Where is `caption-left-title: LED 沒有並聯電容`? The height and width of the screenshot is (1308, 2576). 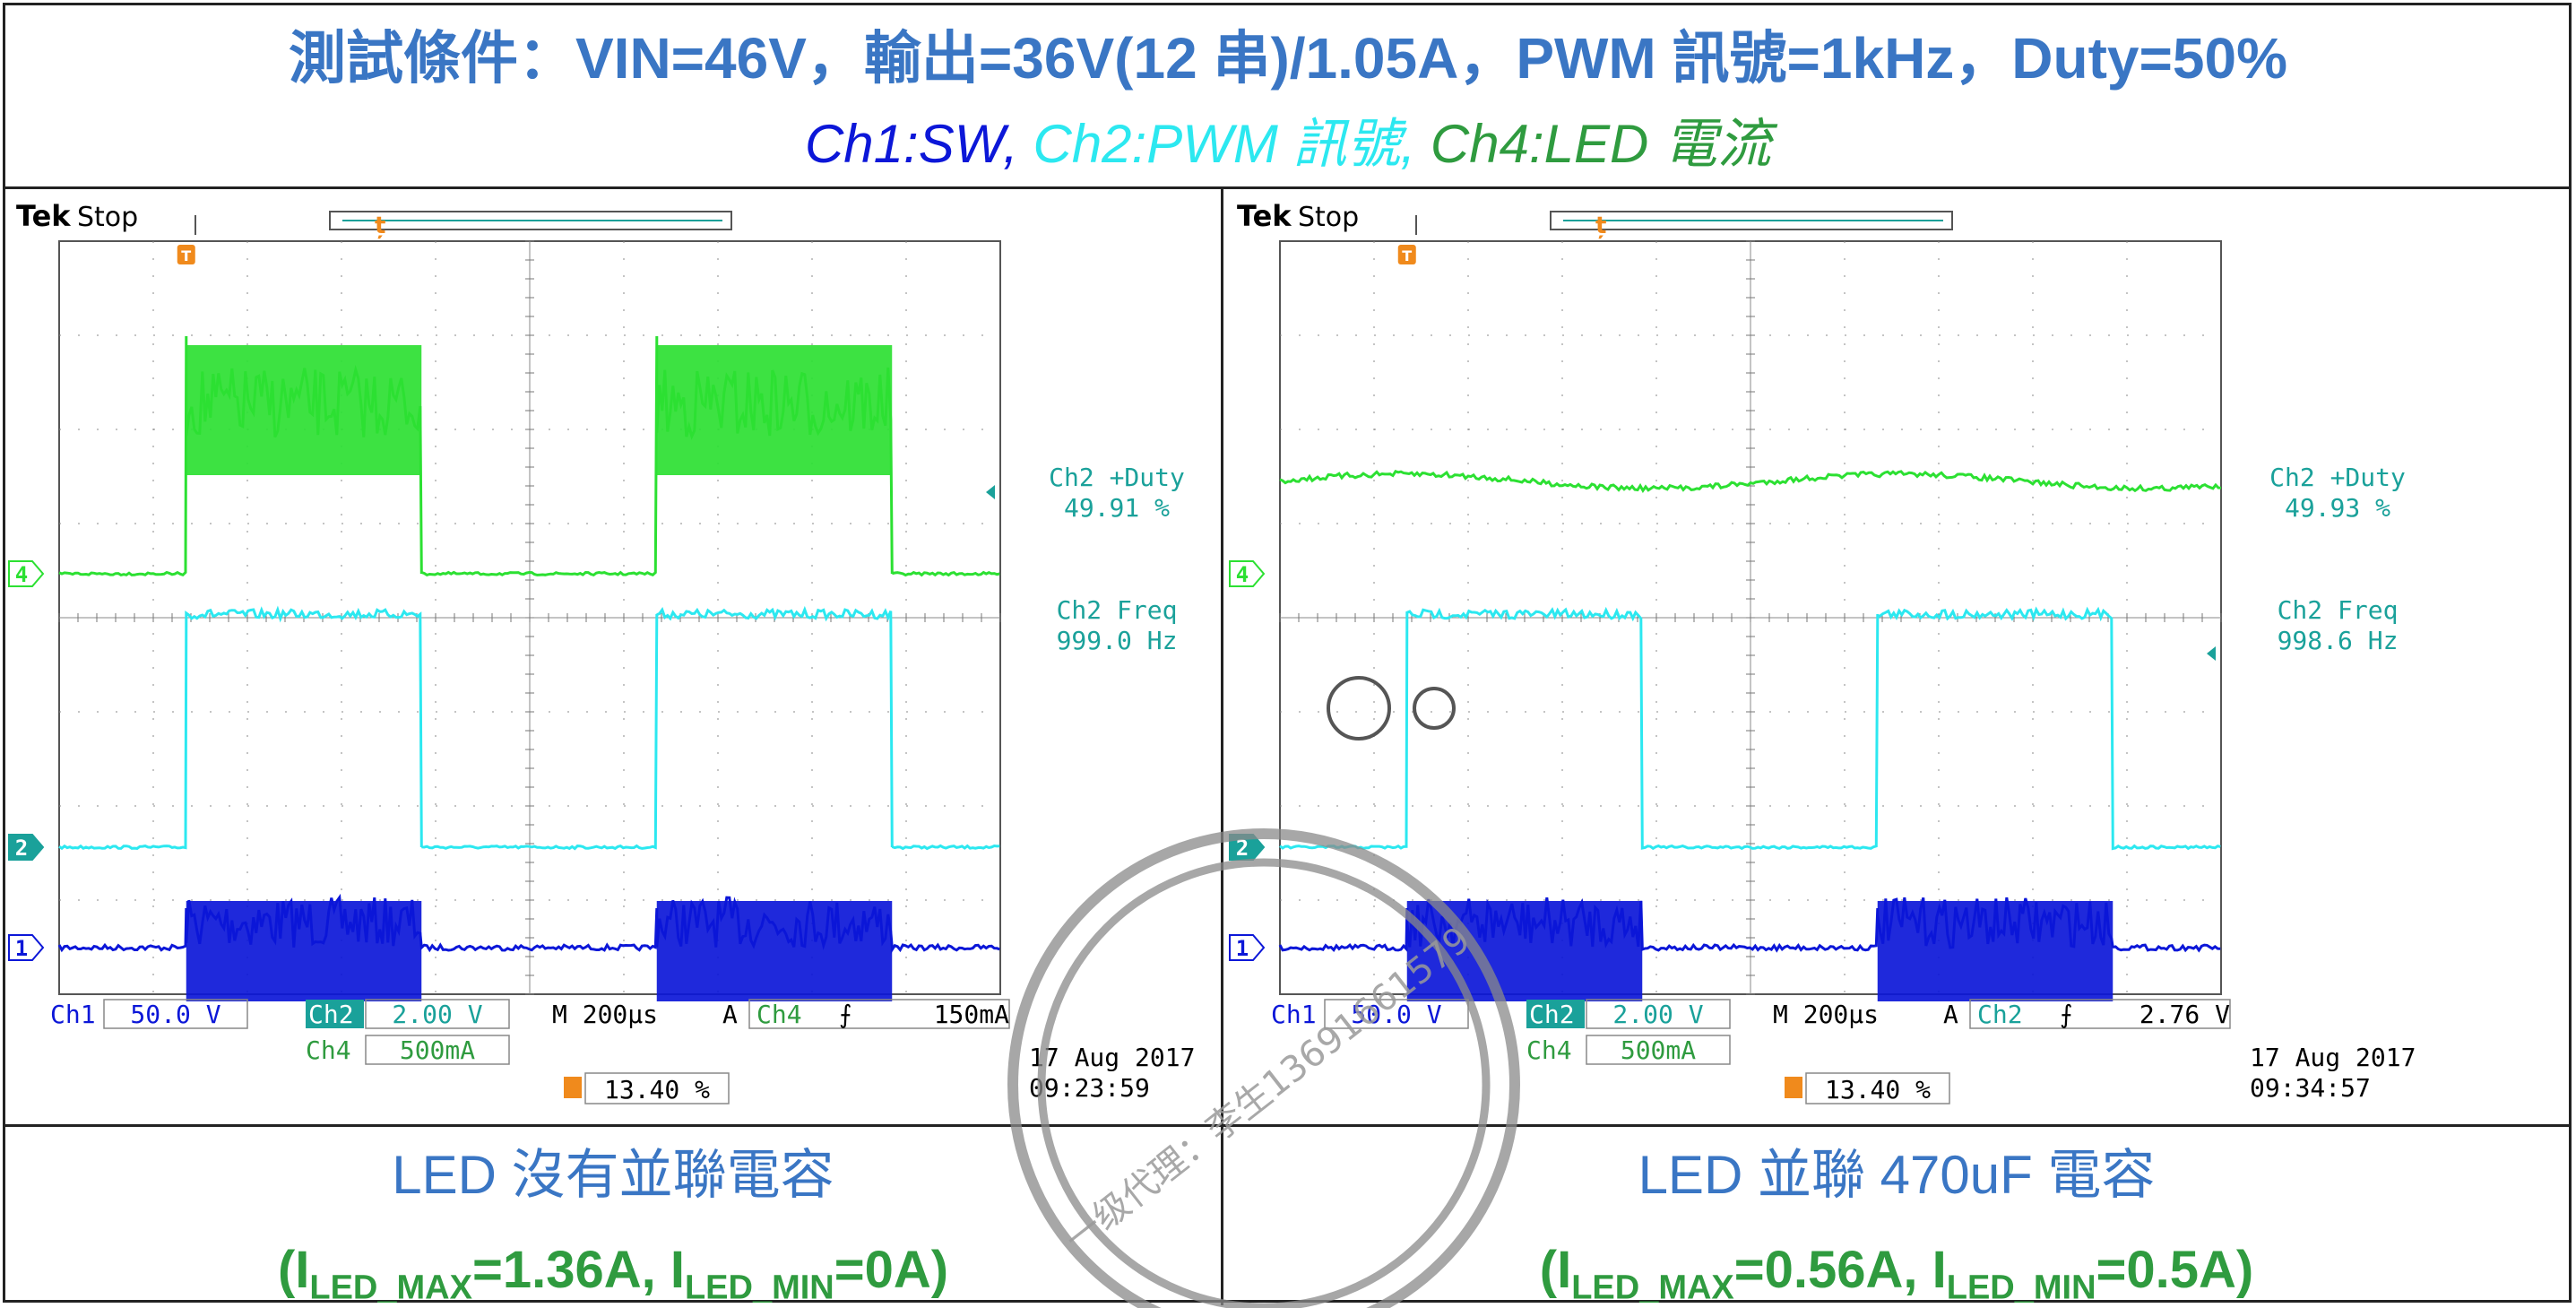 caption-left-title: LED 沒有並聯電容 is located at coordinates (613, 1175).